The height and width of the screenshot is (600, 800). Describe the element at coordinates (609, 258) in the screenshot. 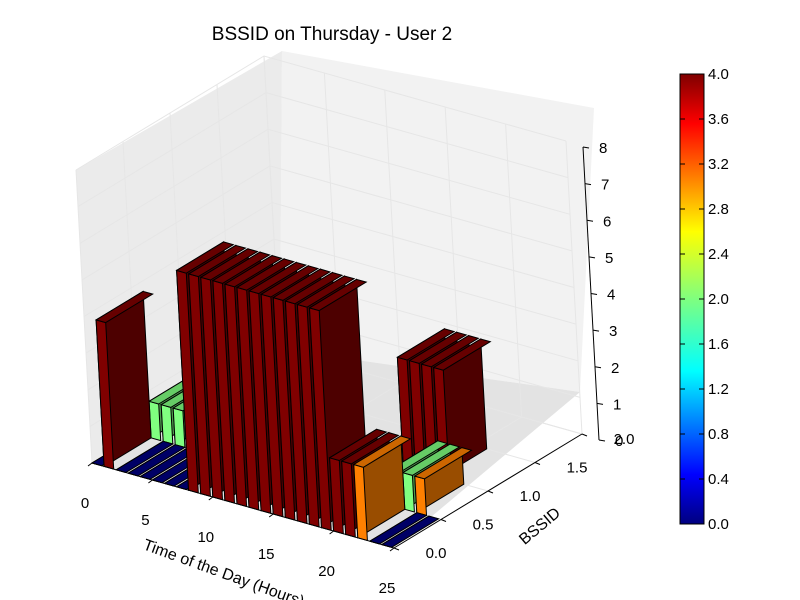

I see `z-tick-label: 5` at that location.